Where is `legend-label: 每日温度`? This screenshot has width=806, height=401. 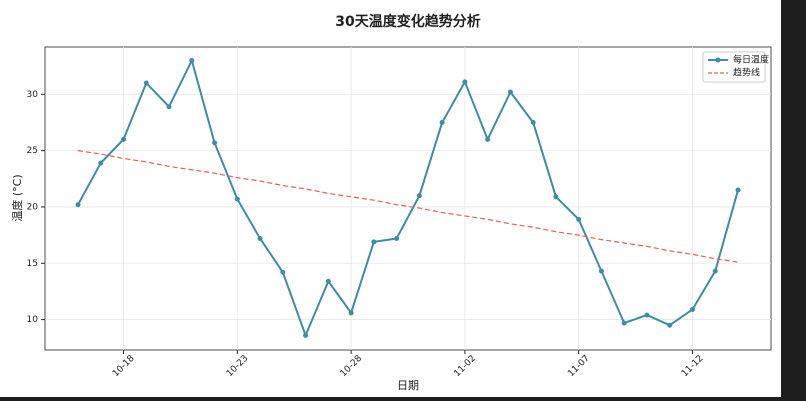 legend-label: 每日温度 is located at coordinates (751, 60).